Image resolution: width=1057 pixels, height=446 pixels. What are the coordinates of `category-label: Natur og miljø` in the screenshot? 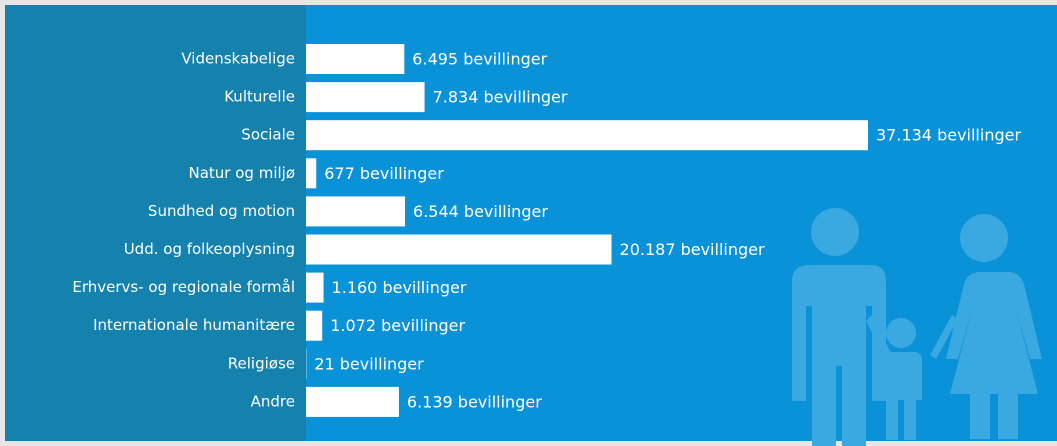 It's located at (242, 173).